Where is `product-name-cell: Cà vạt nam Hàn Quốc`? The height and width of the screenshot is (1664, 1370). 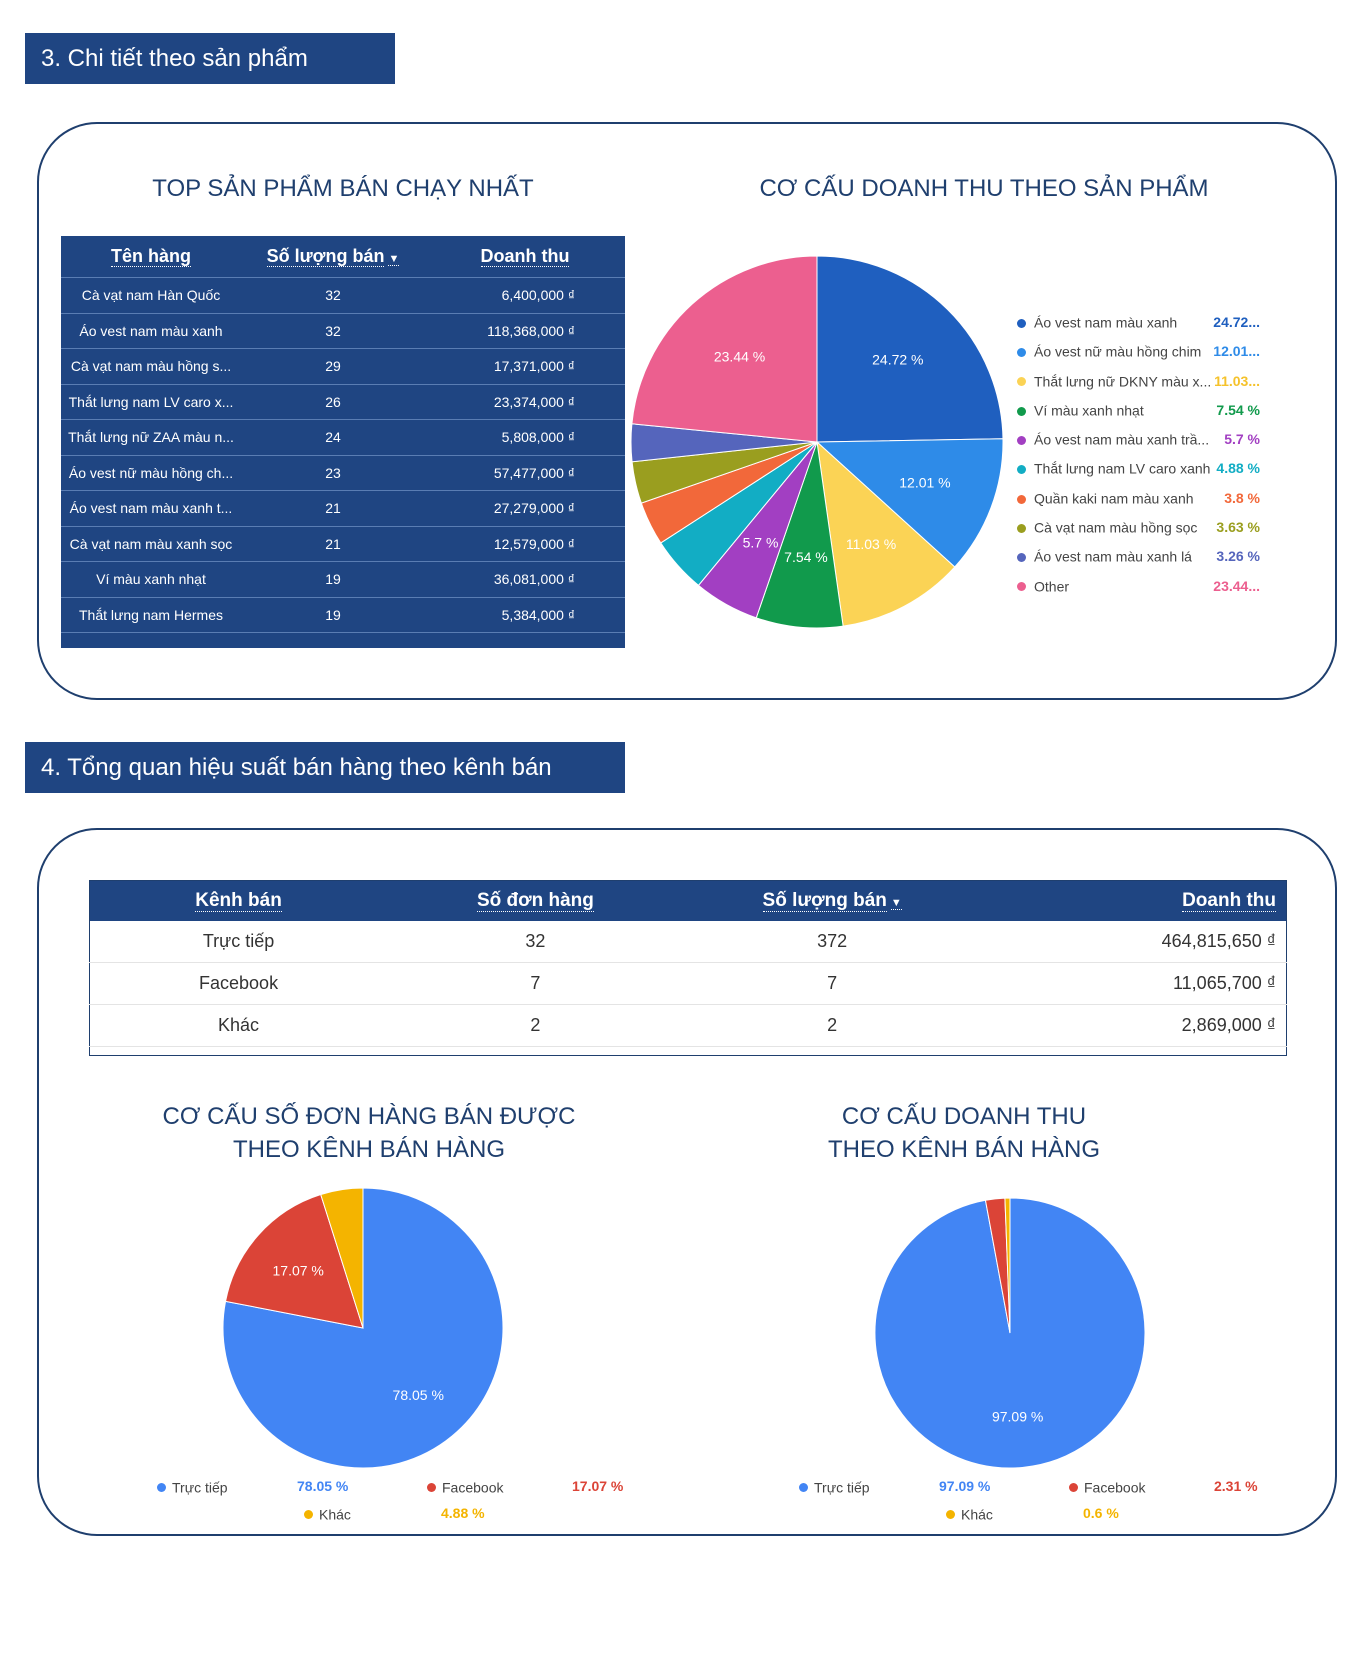
product-name-cell: Cà vạt nam Hàn Quốc is located at coordinates (151, 295).